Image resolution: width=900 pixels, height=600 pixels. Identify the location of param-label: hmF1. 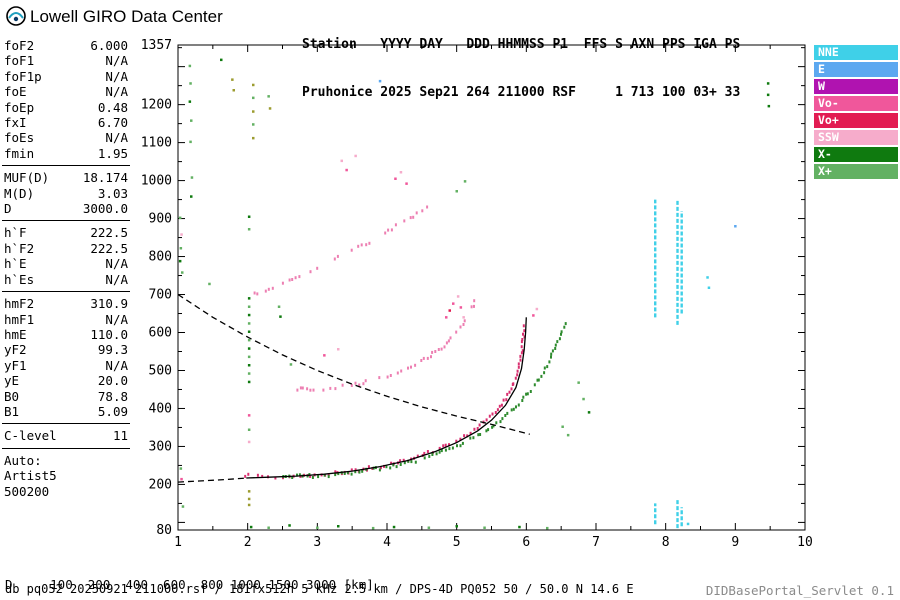
(19, 319).